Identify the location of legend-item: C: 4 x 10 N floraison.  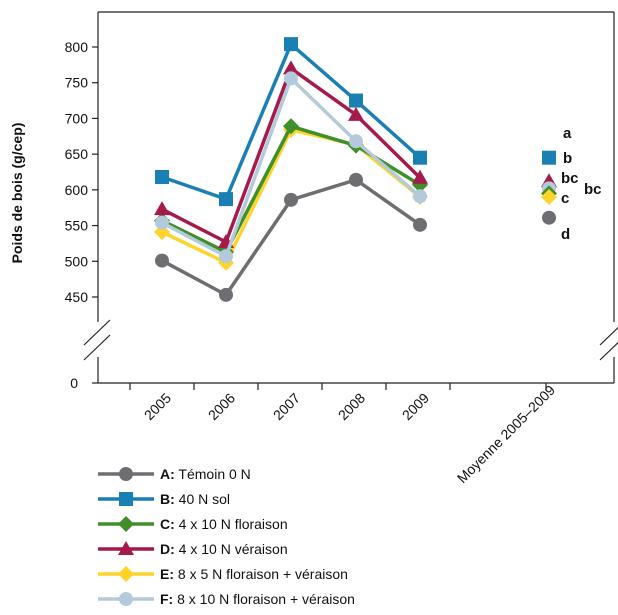
(193, 524).